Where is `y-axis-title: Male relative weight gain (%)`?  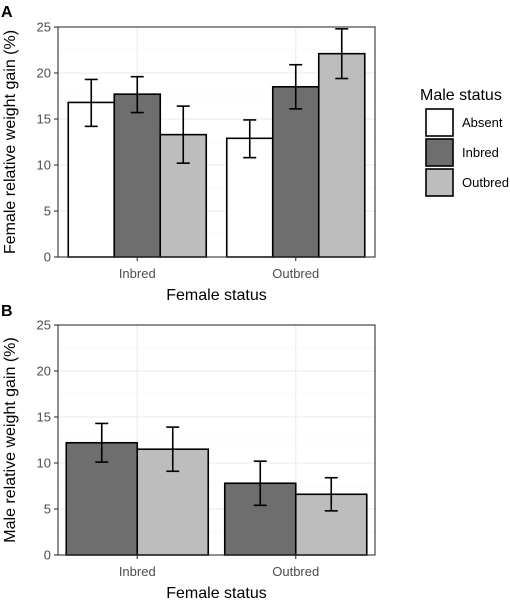
y-axis-title: Male relative weight gain (%) is located at coordinates (10, 439).